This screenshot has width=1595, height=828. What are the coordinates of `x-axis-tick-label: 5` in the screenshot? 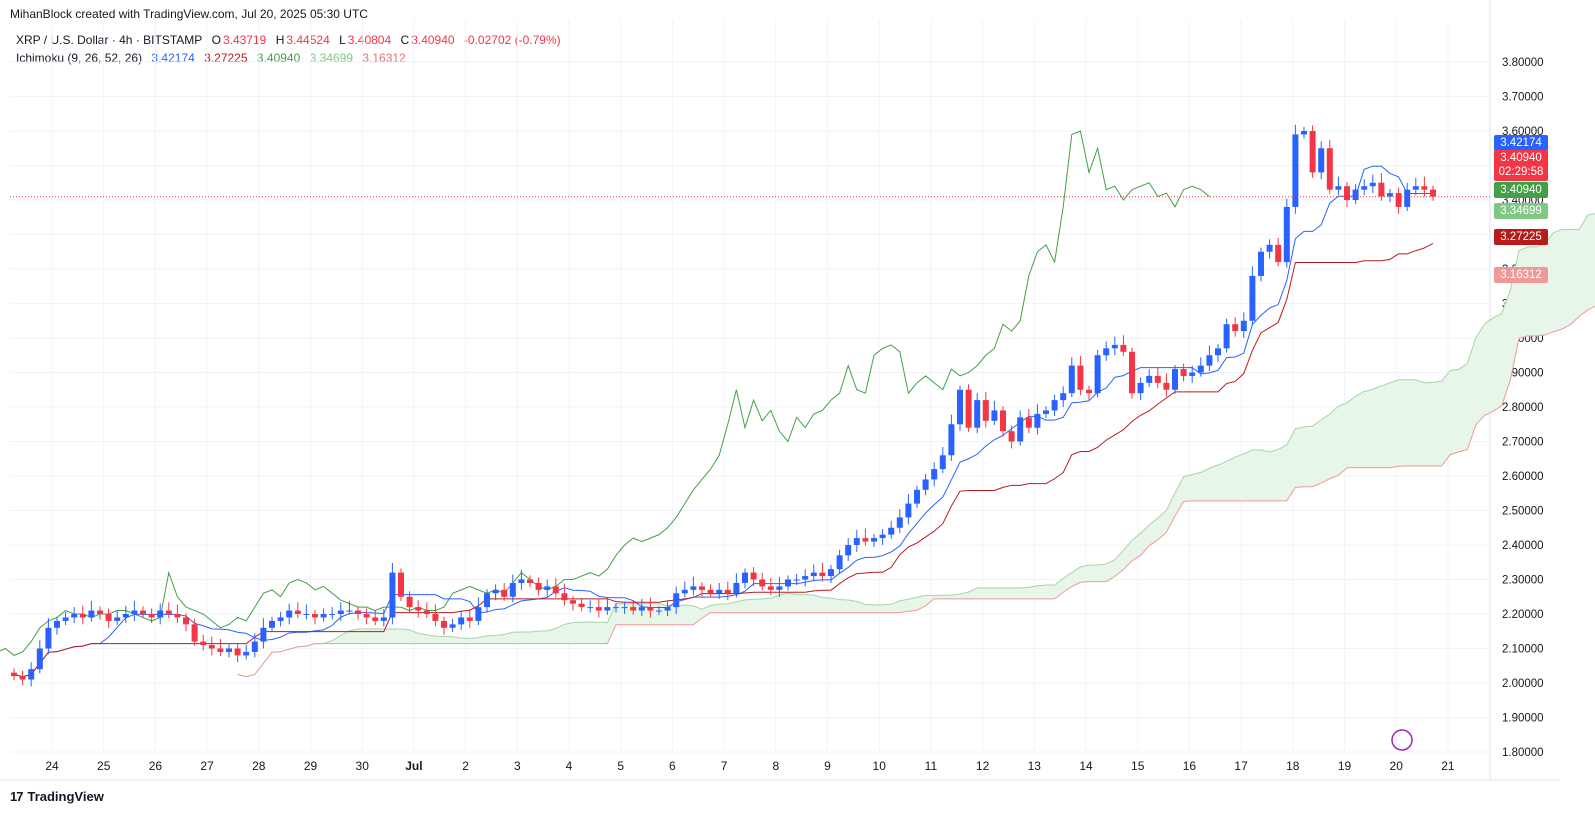 It's located at (620, 766).